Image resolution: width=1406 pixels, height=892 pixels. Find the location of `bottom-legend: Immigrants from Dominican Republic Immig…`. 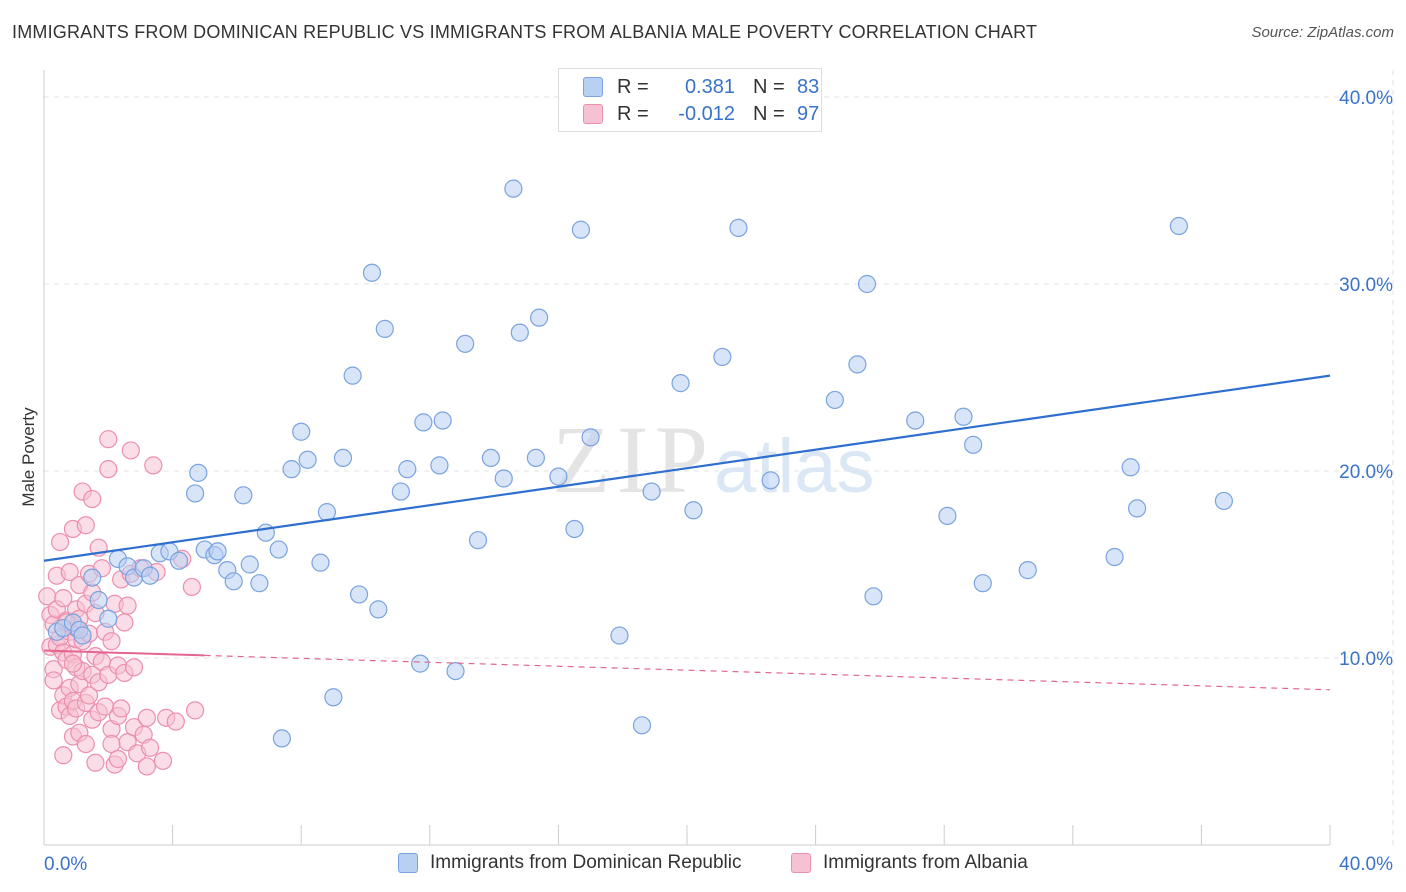

bottom-legend: Immigrants from Dominican Republic Immig… is located at coordinates (703, 865).